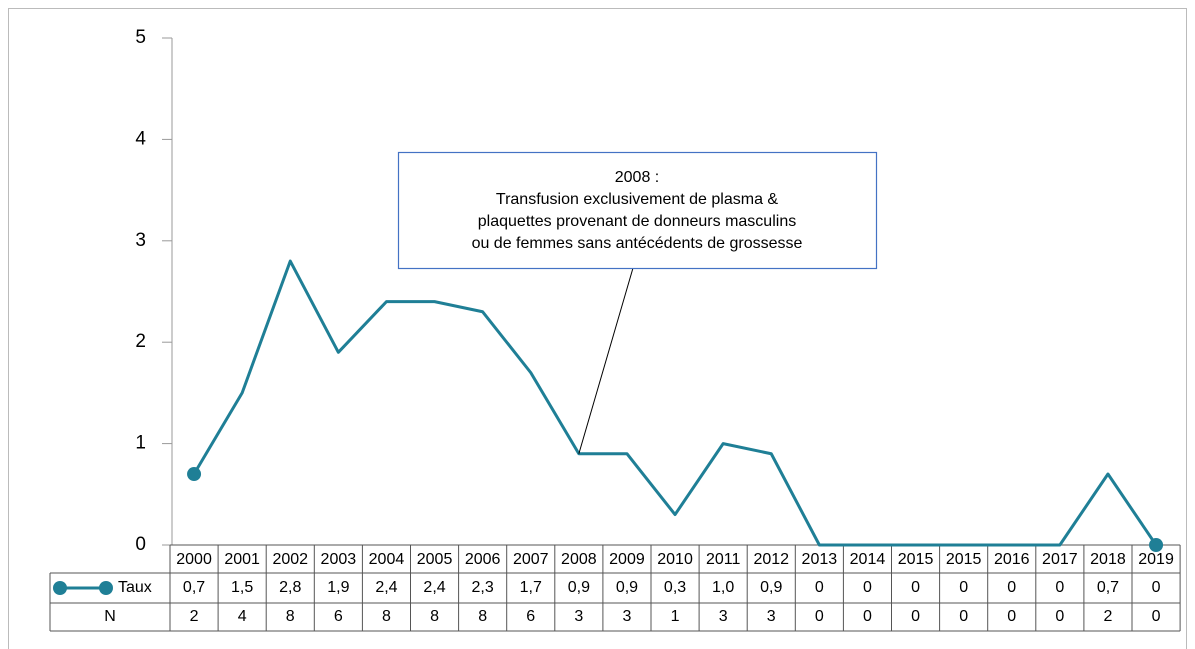 This screenshot has height=649, width=1195. What do you see at coordinates (637, 210) in the screenshot?
I see `annotation-box` at bounding box center [637, 210].